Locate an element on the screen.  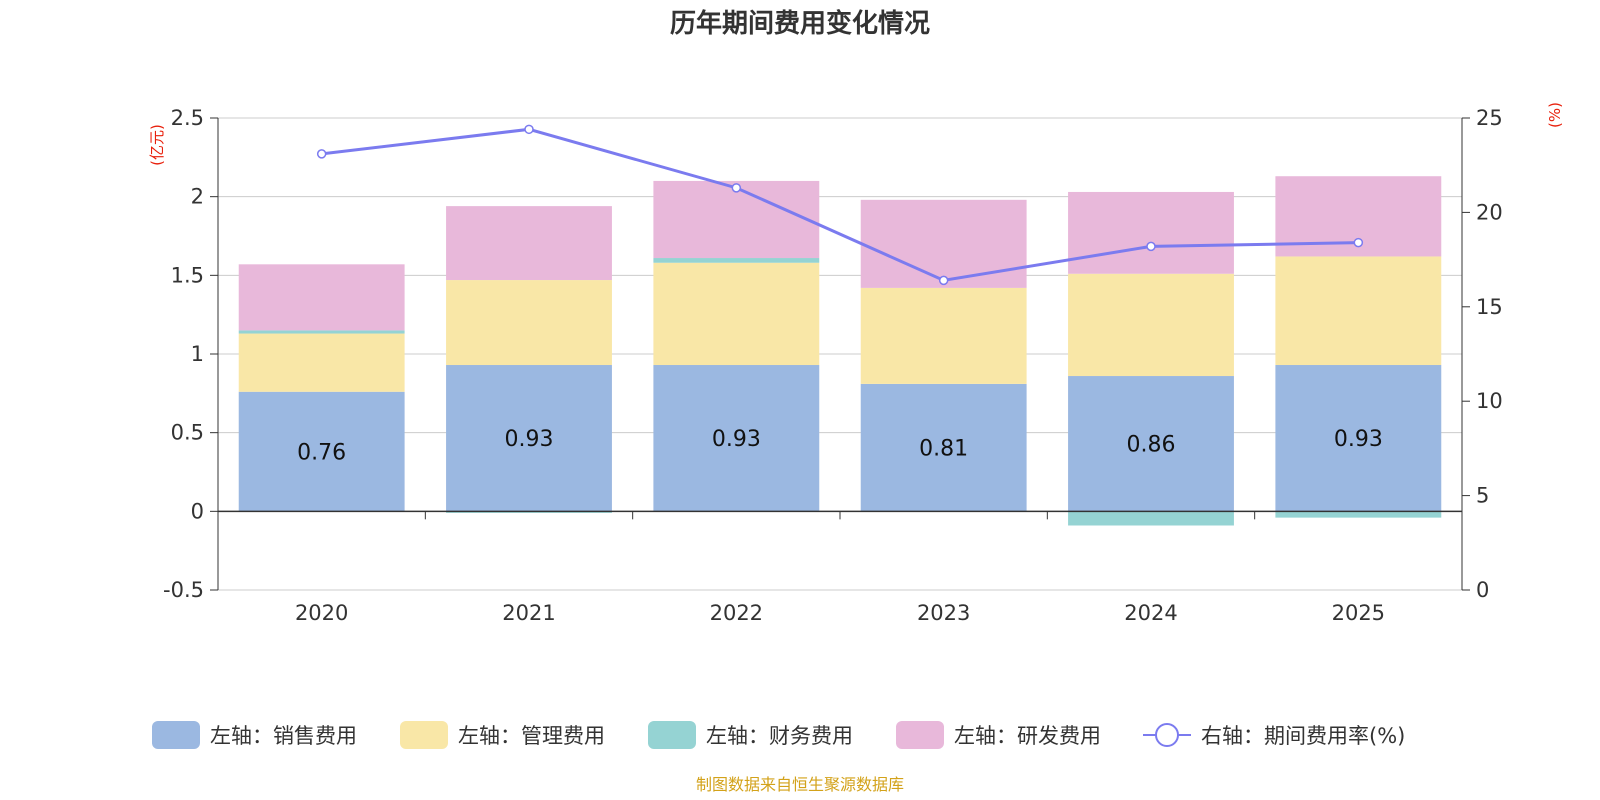
bar-data-label: 0.86 is located at coordinates (1151, 445).